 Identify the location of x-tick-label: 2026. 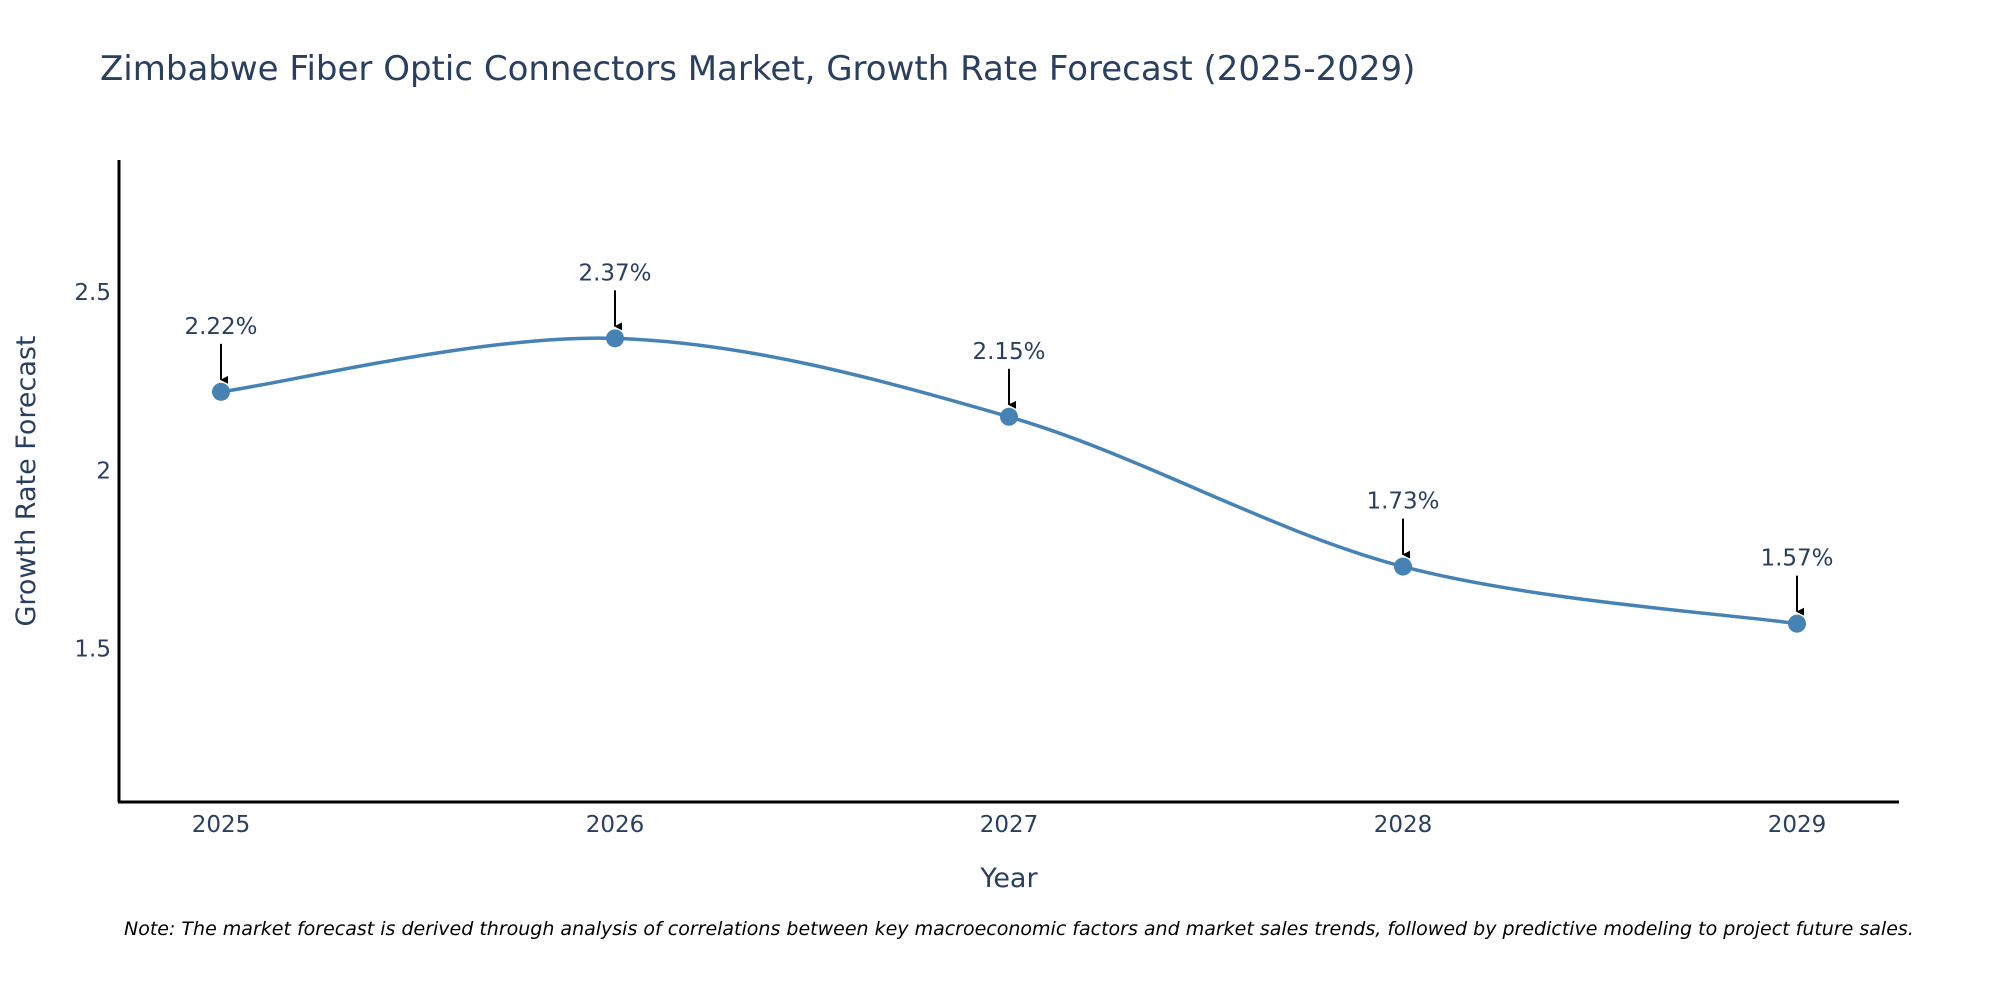
(615, 825).